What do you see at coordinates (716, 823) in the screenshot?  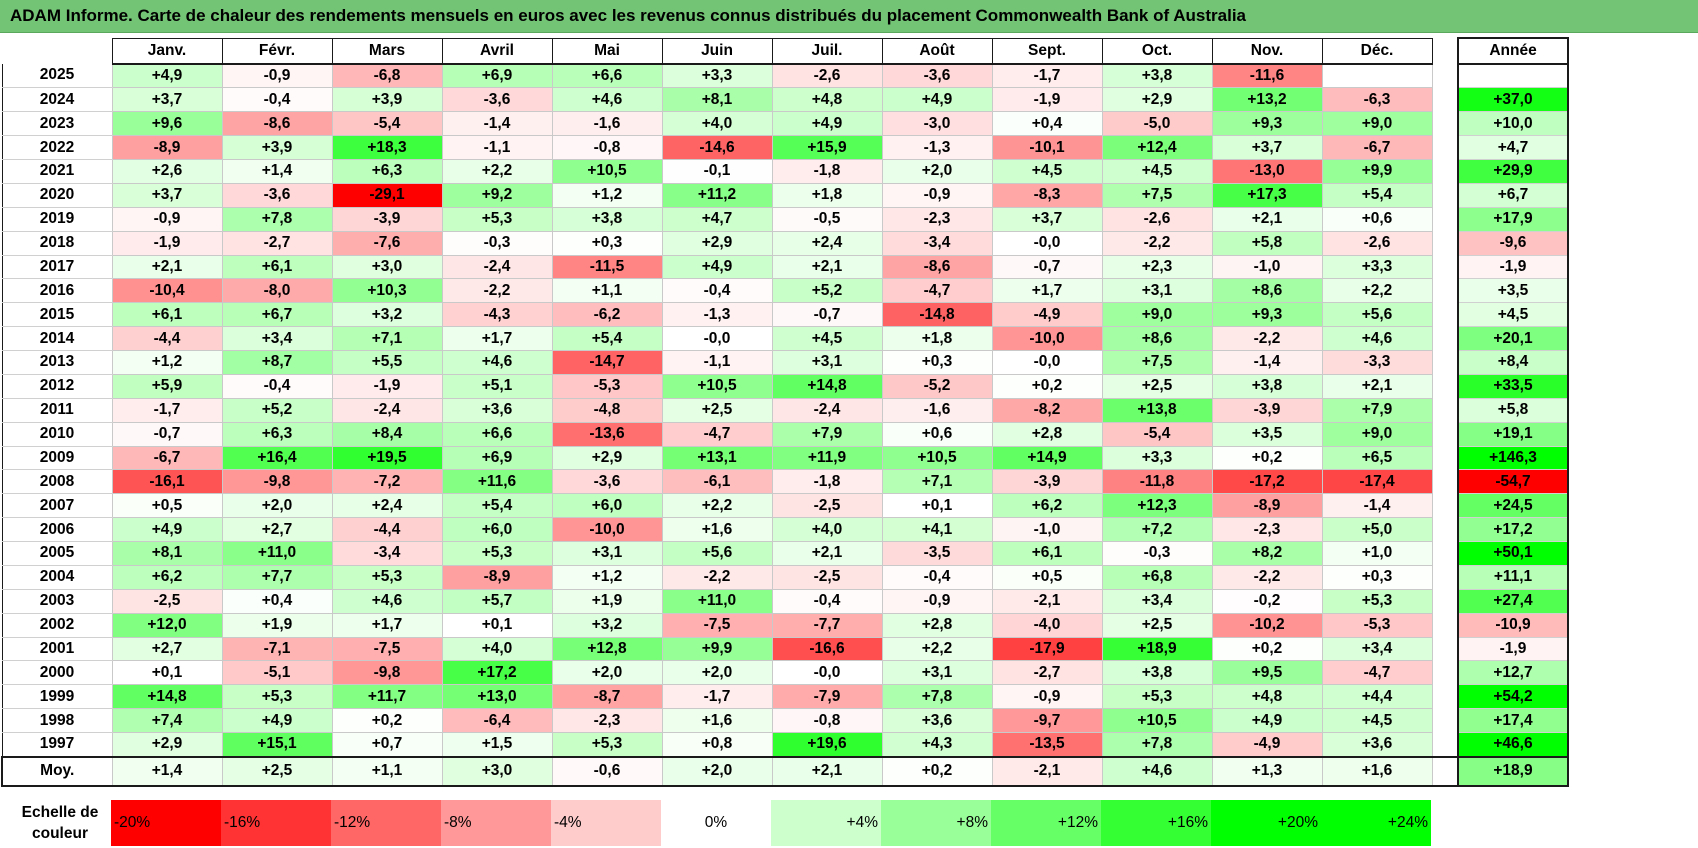 I see `color-scale-stop: 0%` at bounding box center [716, 823].